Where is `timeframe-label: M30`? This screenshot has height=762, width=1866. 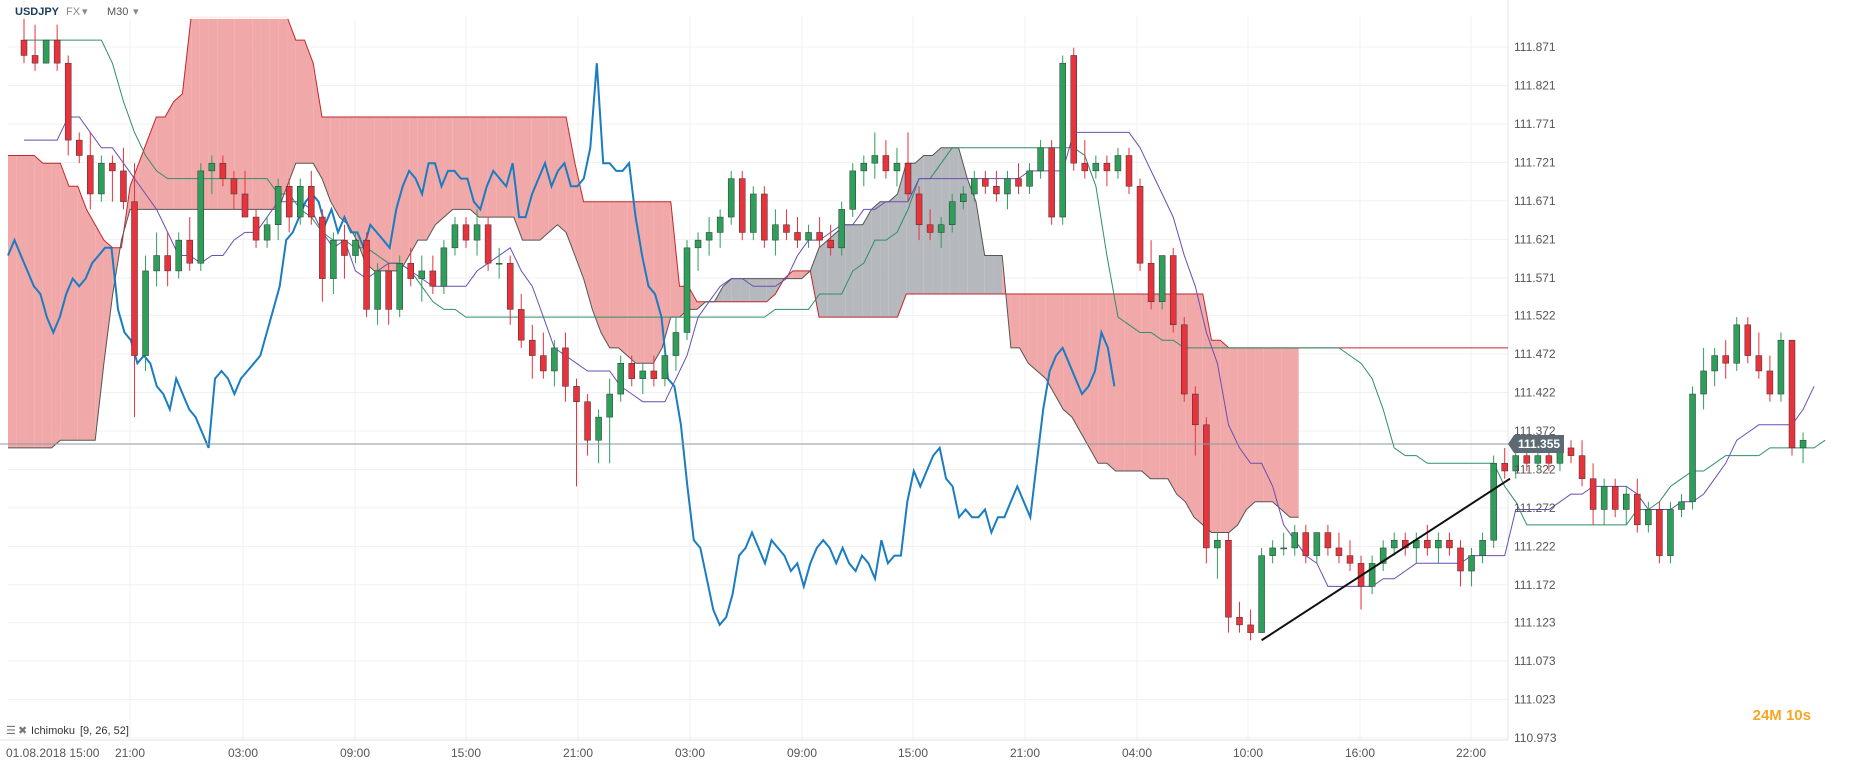
timeframe-label: M30 is located at coordinates (117, 12).